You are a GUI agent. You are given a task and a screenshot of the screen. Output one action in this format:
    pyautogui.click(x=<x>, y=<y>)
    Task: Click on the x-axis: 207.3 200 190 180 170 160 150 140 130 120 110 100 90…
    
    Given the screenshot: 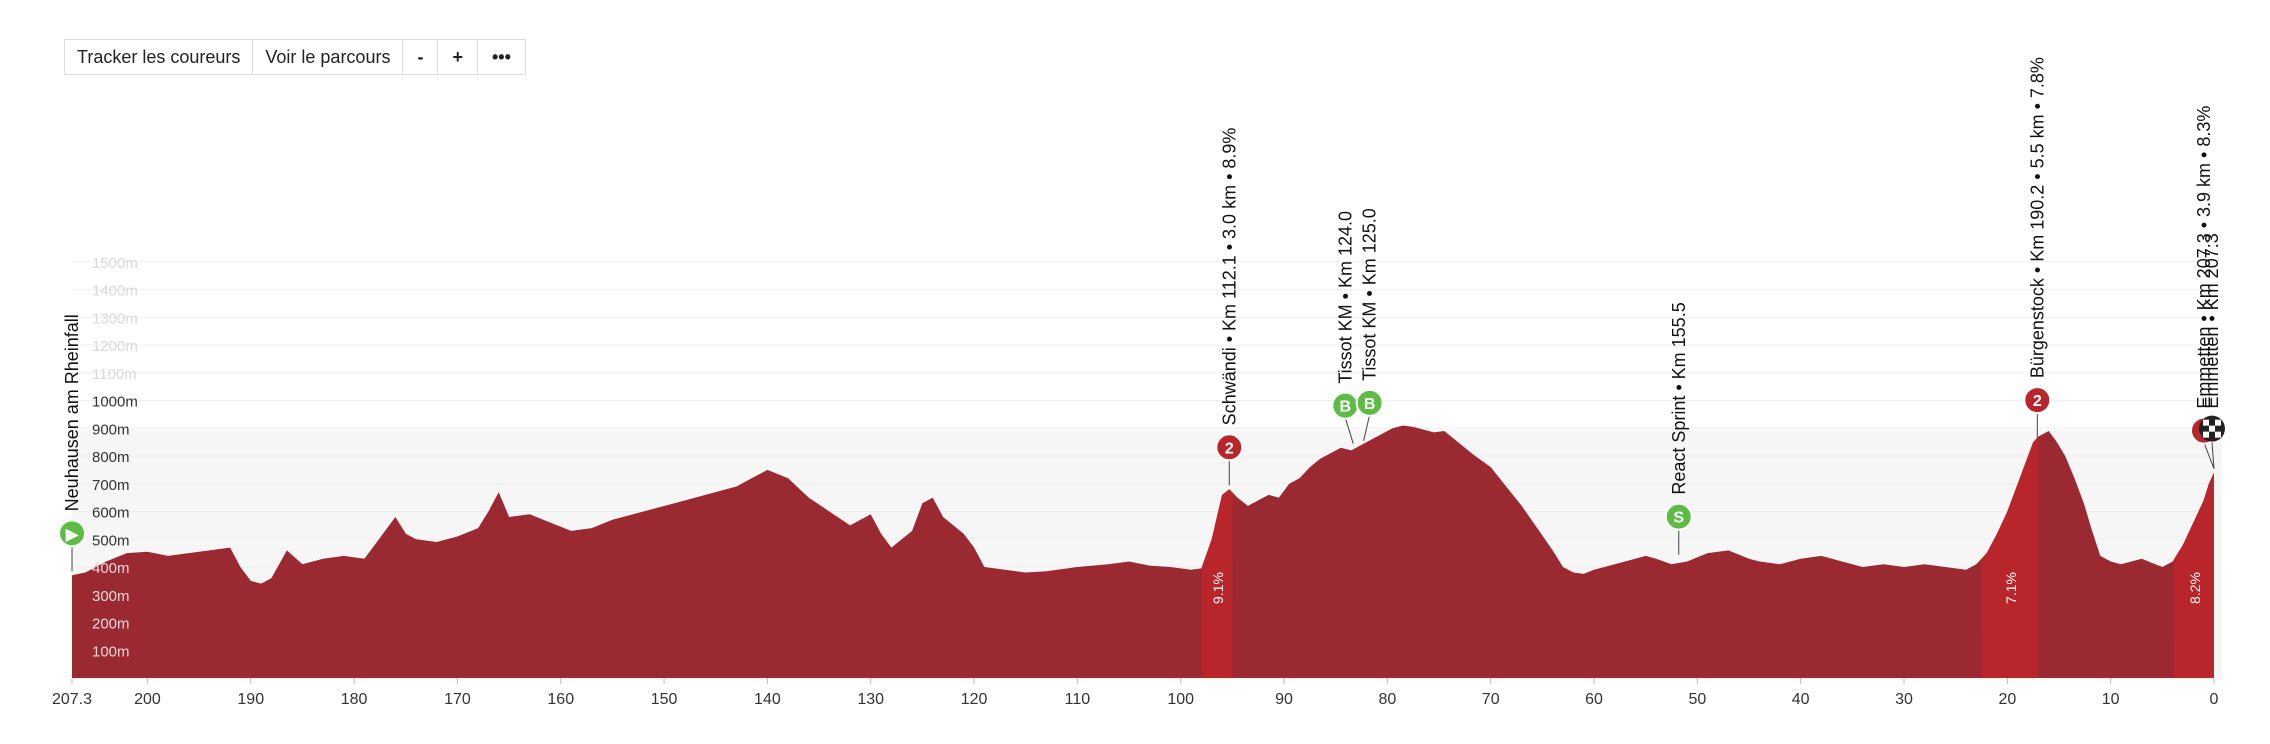 What is the action you would take?
    pyautogui.click(x=1135, y=693)
    